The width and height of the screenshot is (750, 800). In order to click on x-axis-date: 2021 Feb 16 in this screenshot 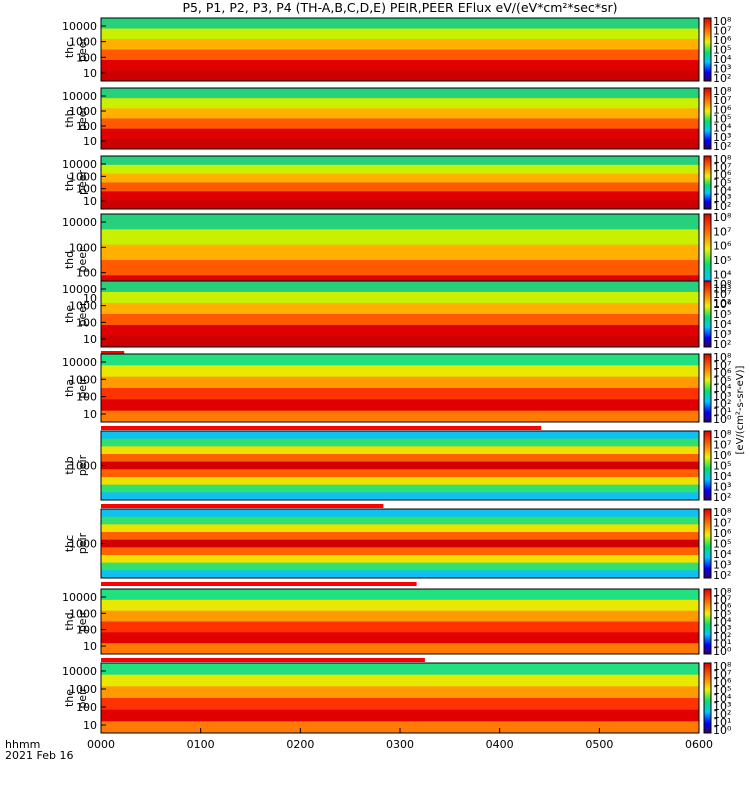, I will do `click(39, 755)`.